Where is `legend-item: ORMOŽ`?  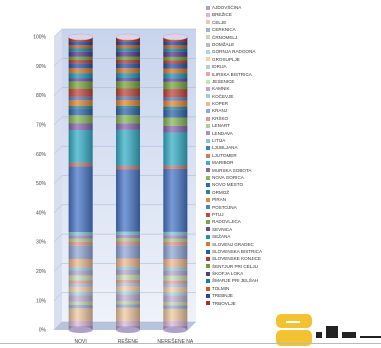
legend-item: ORMOŽ is located at coordinates (271, 192).